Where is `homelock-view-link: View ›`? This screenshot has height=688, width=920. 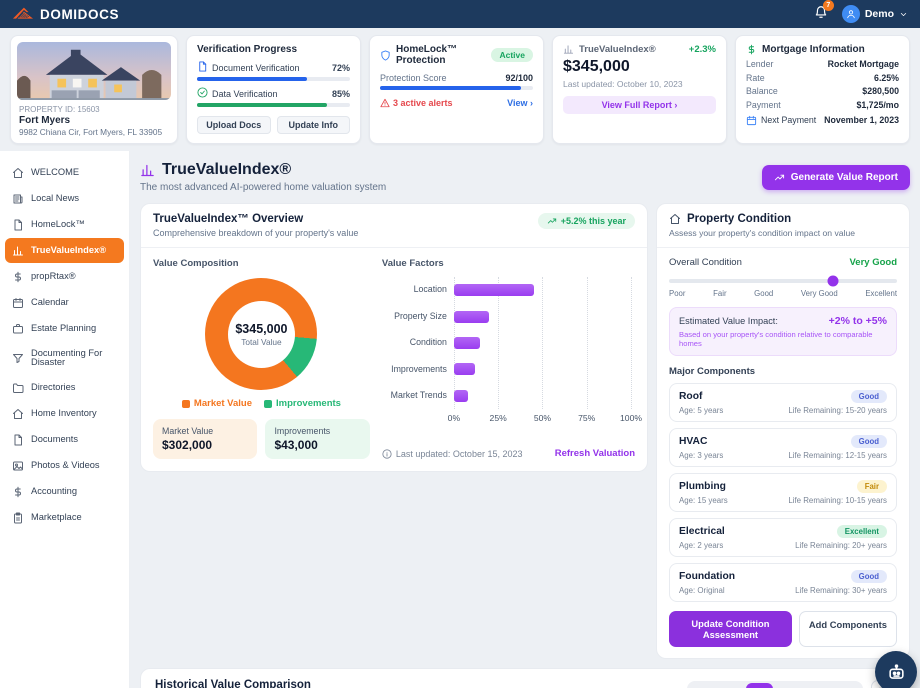
homelock-view-link: View › is located at coordinates (520, 103).